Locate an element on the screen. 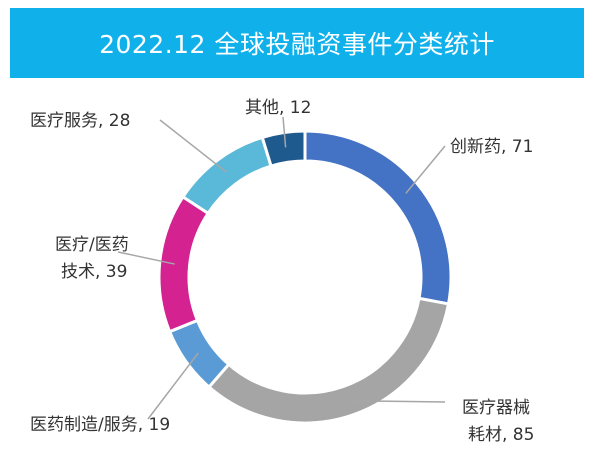 The image size is (592, 465). chart-title: 2022.12 全球投融资事件分类统计 is located at coordinates (297, 44).